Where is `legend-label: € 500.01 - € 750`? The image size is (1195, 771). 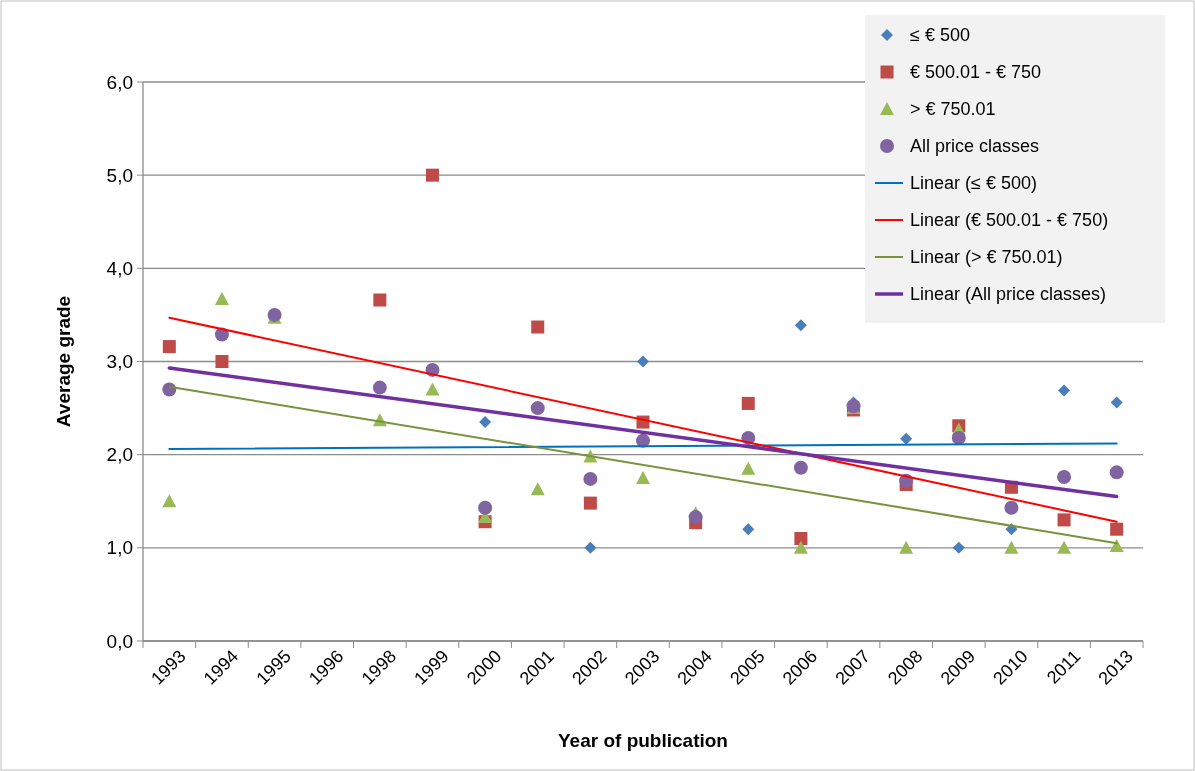 legend-label: € 500.01 - € 750 is located at coordinates (976, 72).